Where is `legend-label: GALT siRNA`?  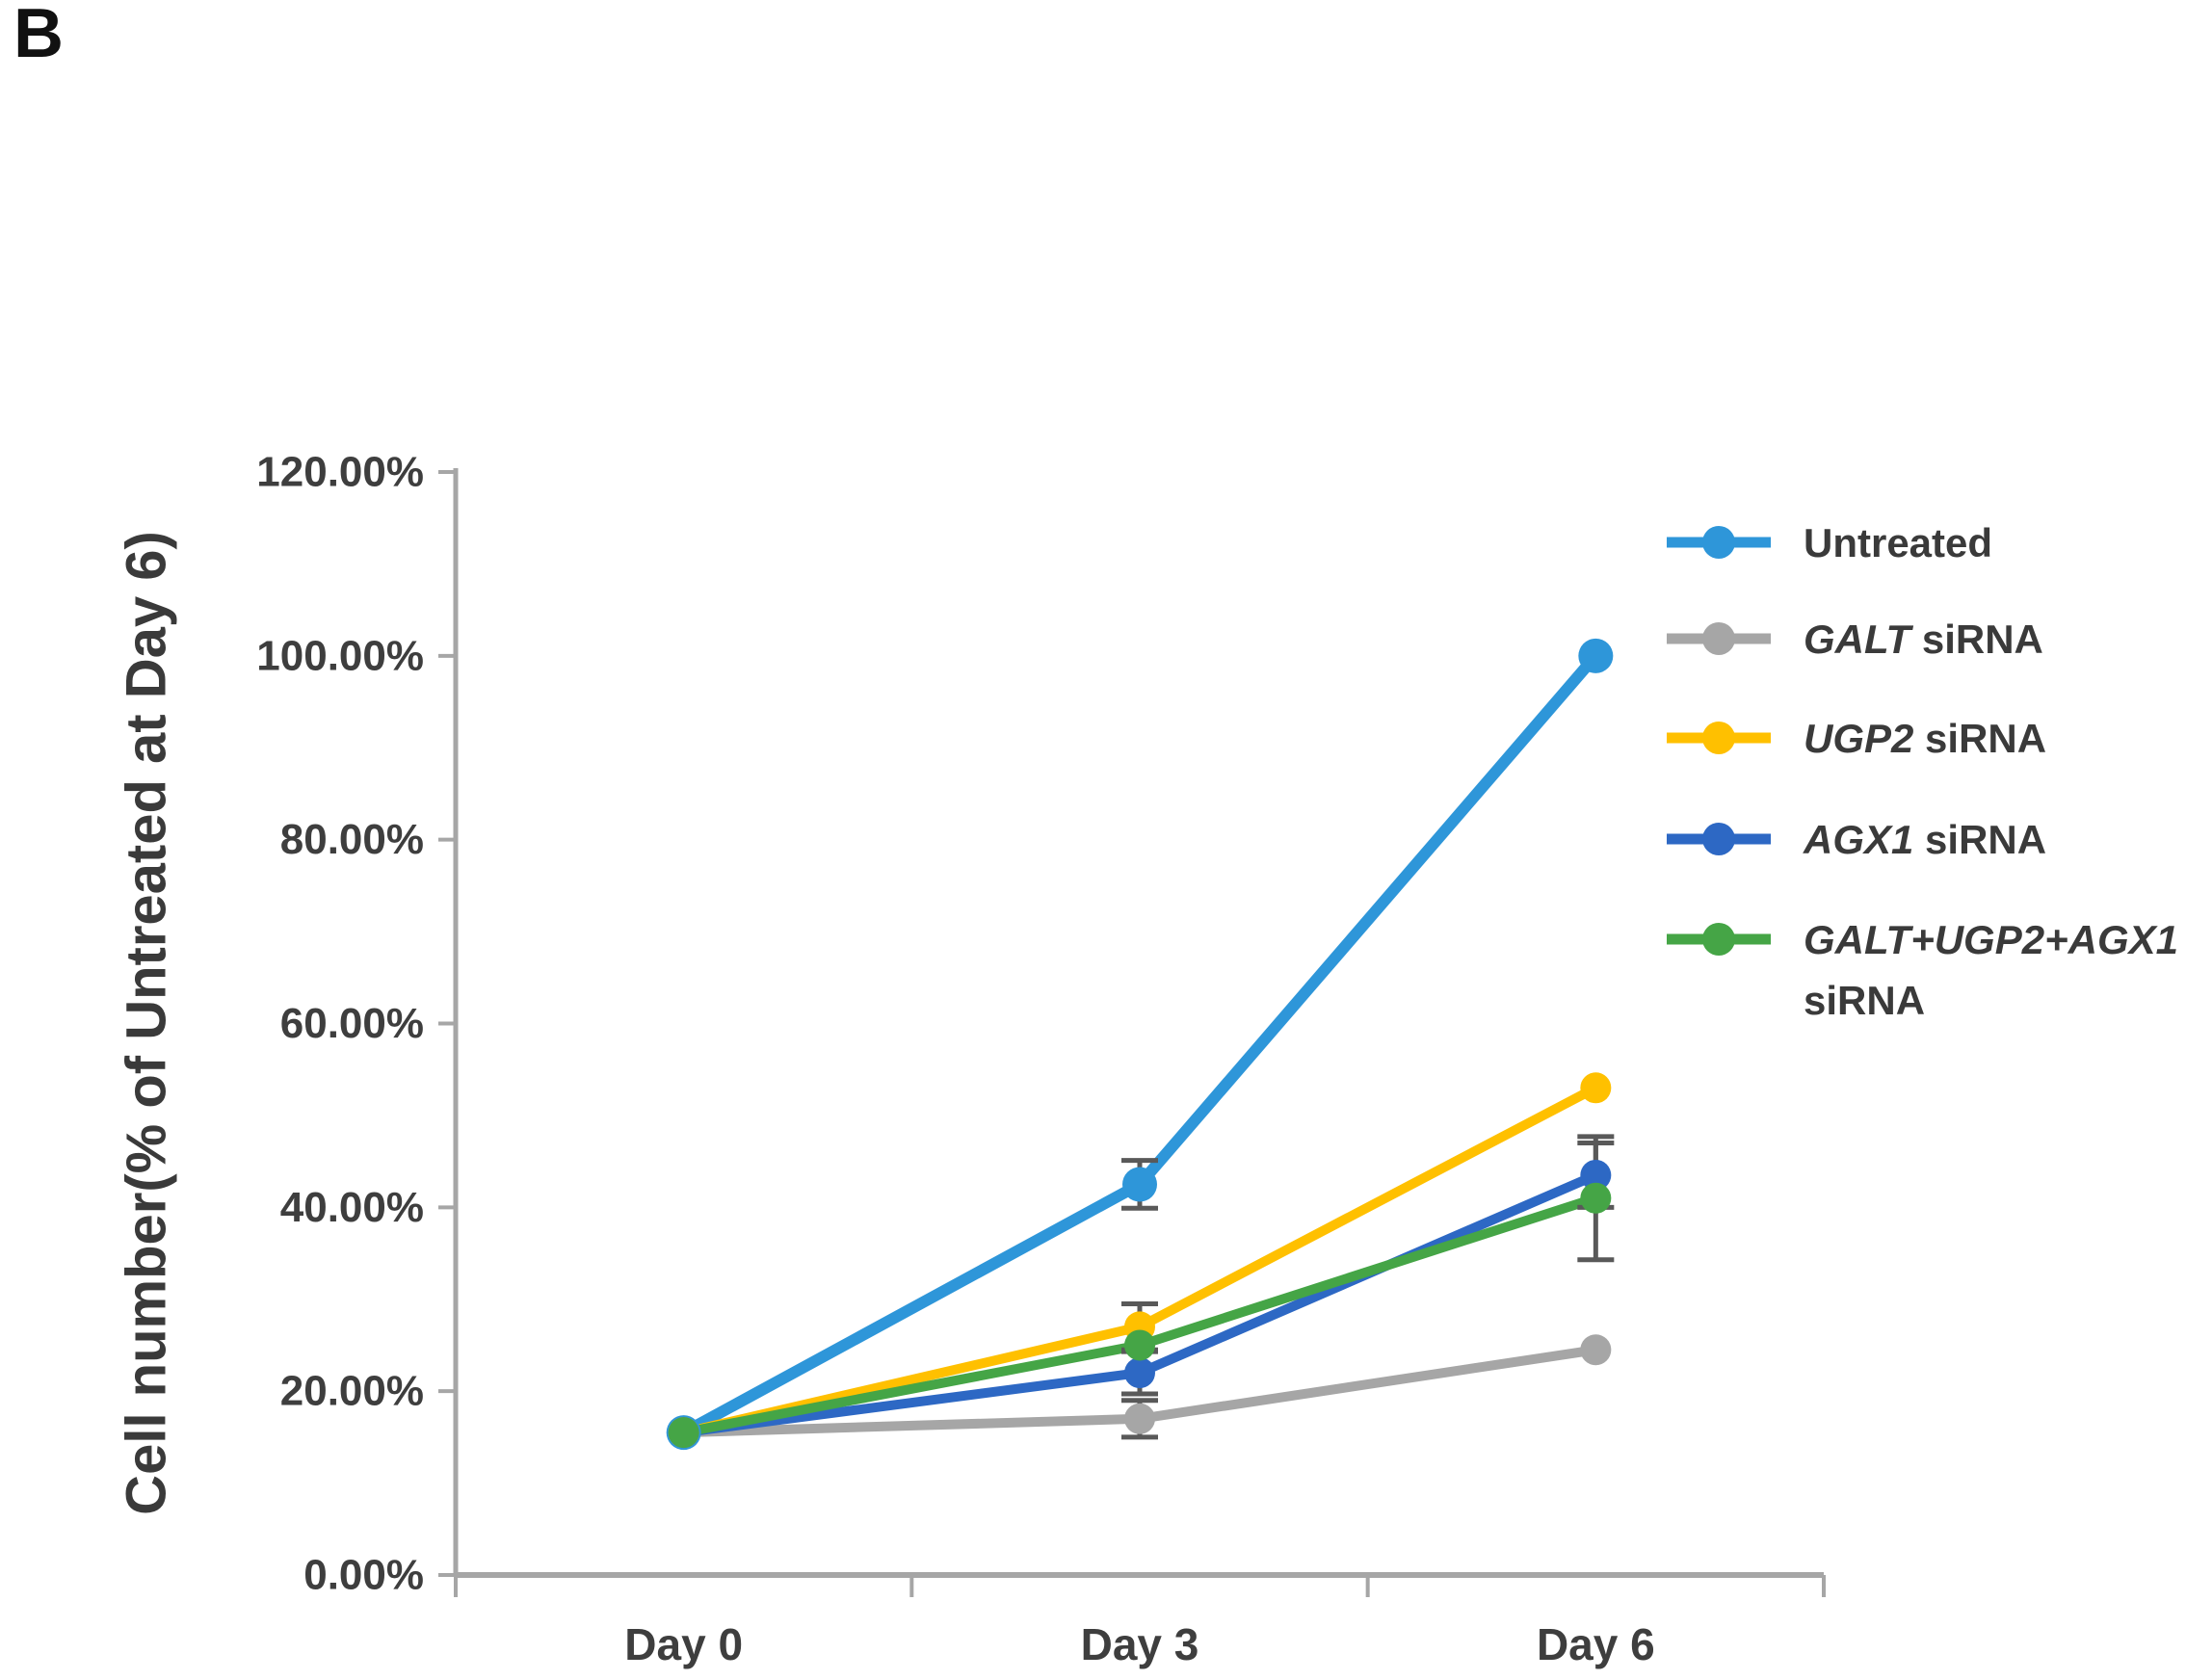 legend-label: GALT siRNA is located at coordinates (1923, 640).